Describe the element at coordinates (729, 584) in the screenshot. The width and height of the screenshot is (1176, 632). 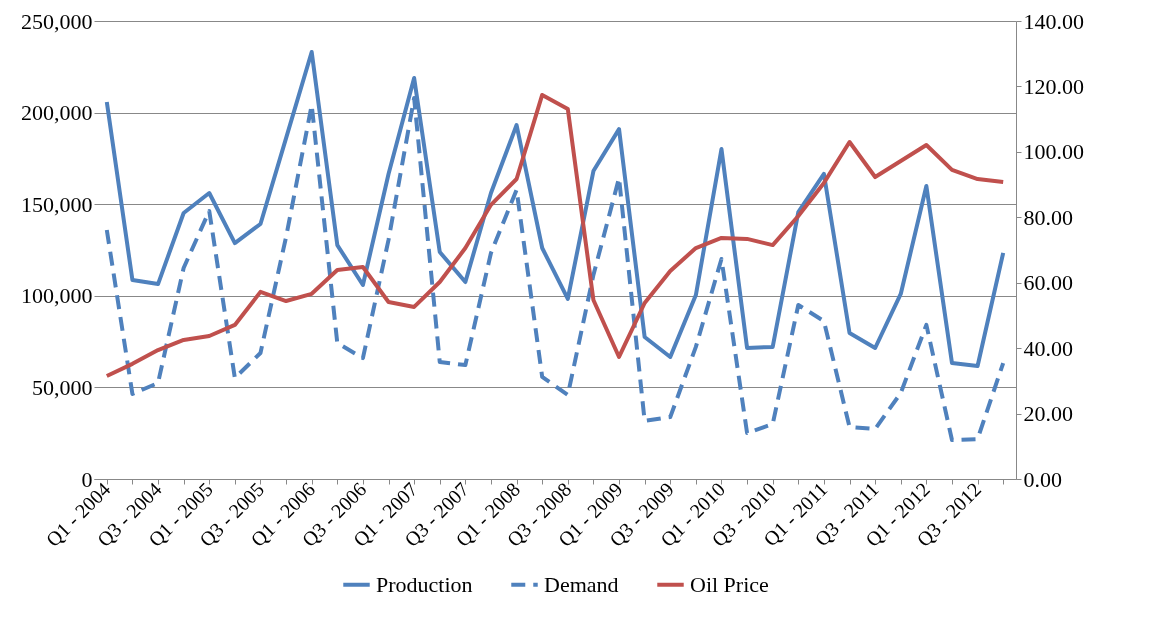
I see `legend-label: Oil Price` at that location.